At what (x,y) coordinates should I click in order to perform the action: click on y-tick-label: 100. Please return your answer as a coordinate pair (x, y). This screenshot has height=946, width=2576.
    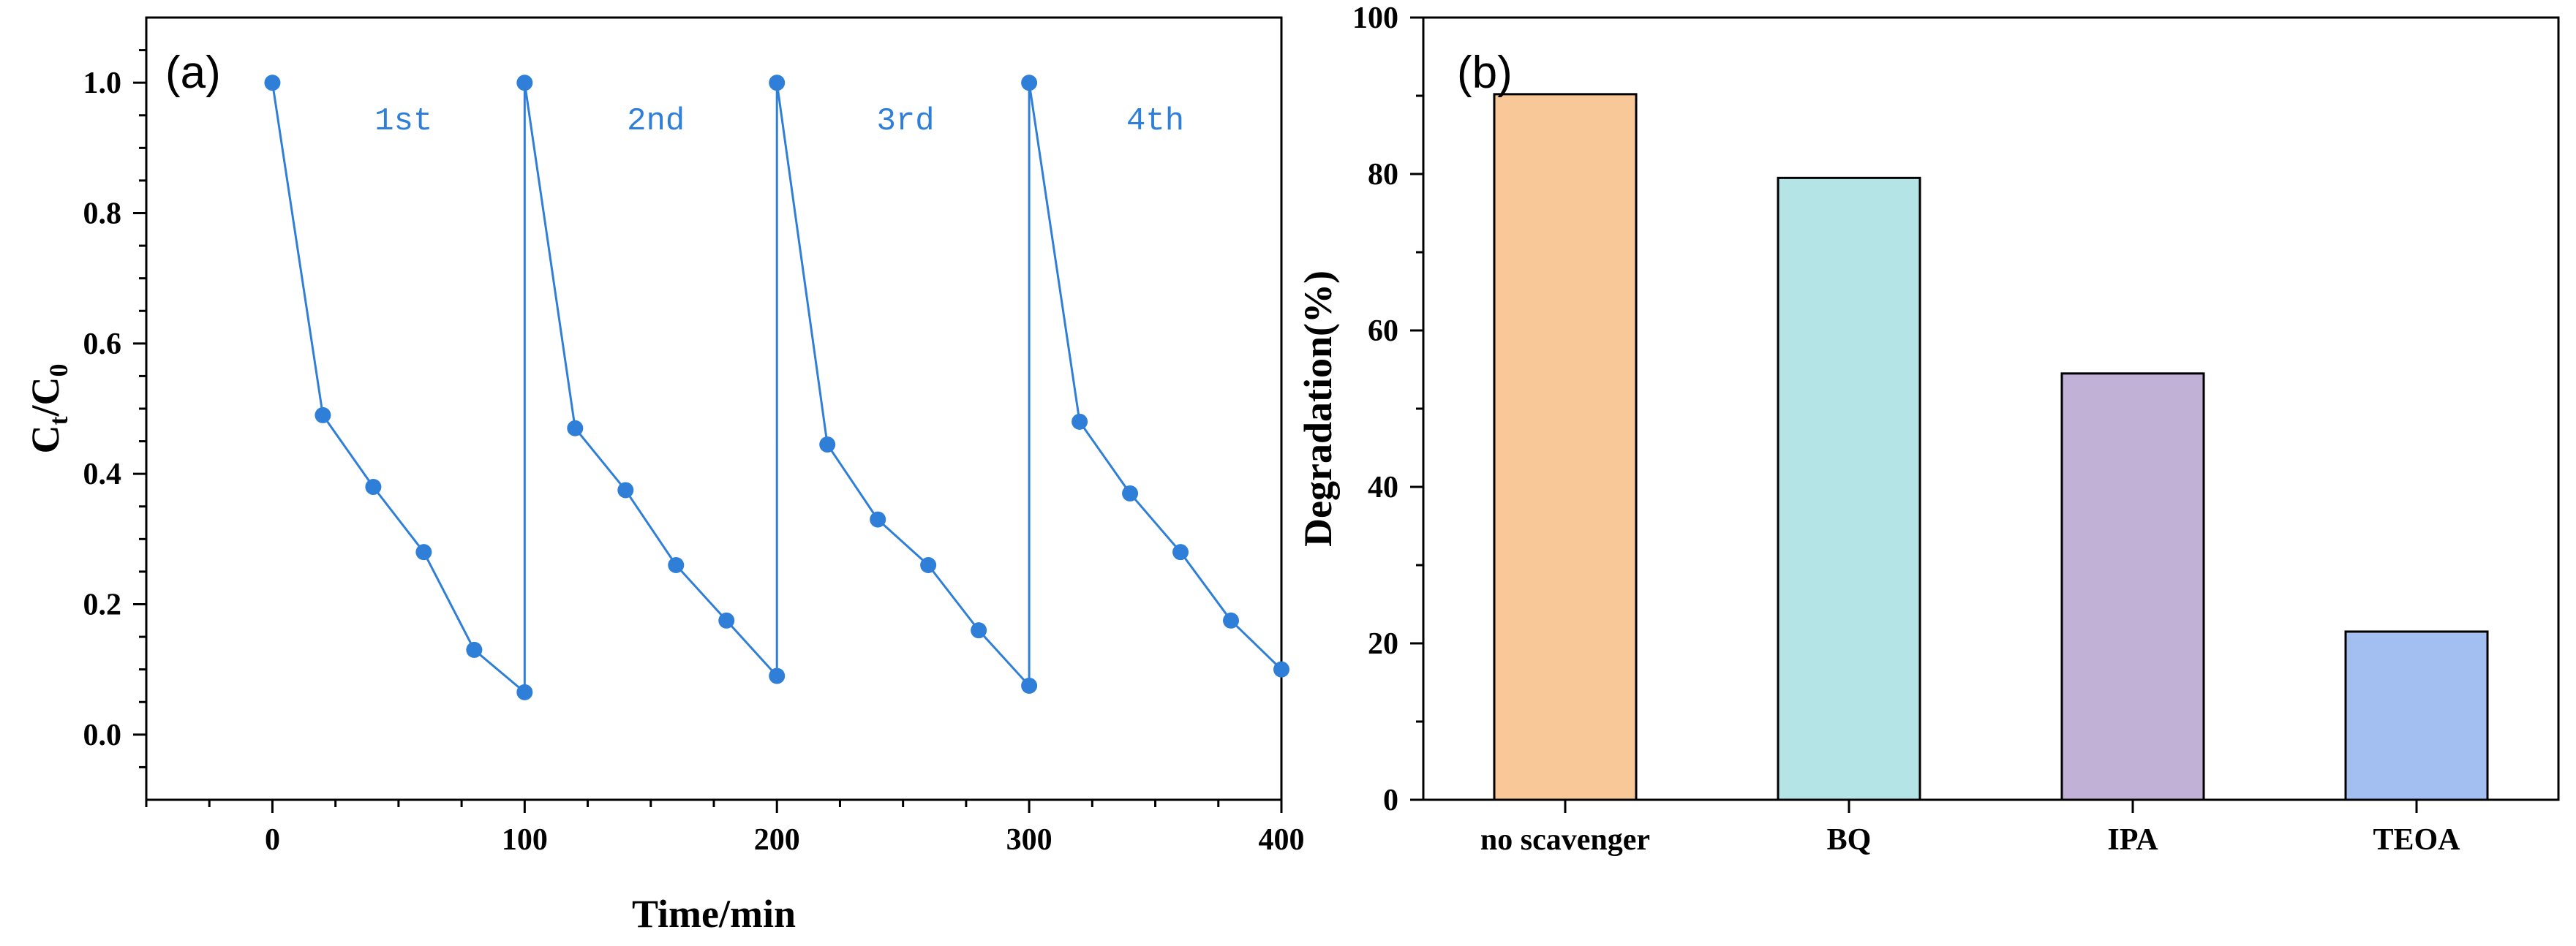
    Looking at the image, I should click on (1375, 18).